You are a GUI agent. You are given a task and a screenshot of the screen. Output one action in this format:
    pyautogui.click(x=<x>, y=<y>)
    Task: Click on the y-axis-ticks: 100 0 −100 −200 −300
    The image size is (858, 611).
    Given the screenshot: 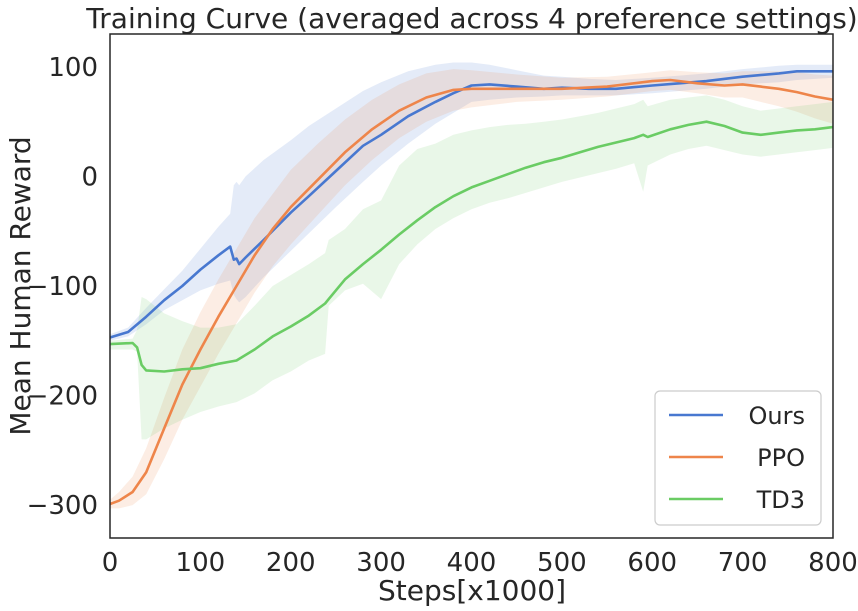 What is the action you would take?
    pyautogui.click(x=62, y=287)
    